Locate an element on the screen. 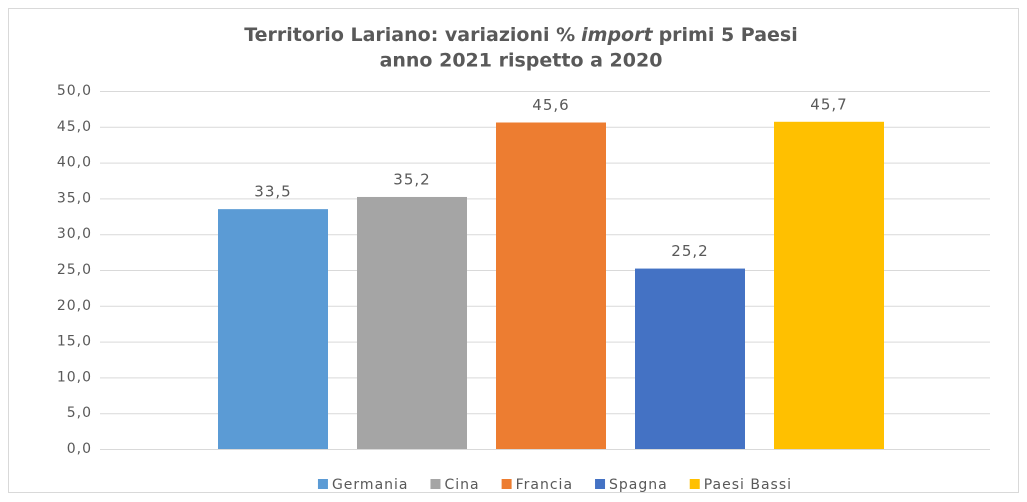 The height and width of the screenshot is (502, 1027). y-tick-label: 50,0 is located at coordinates (74, 91).